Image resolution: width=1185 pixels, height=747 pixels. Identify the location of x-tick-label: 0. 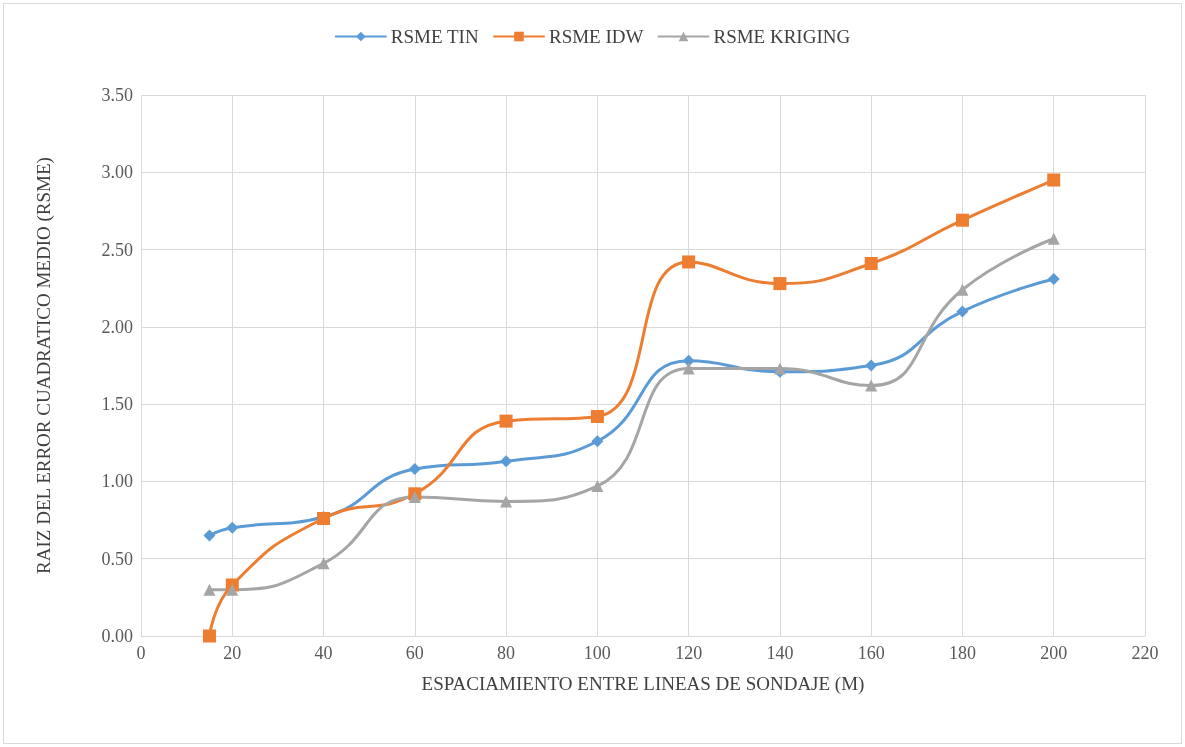
(141, 653).